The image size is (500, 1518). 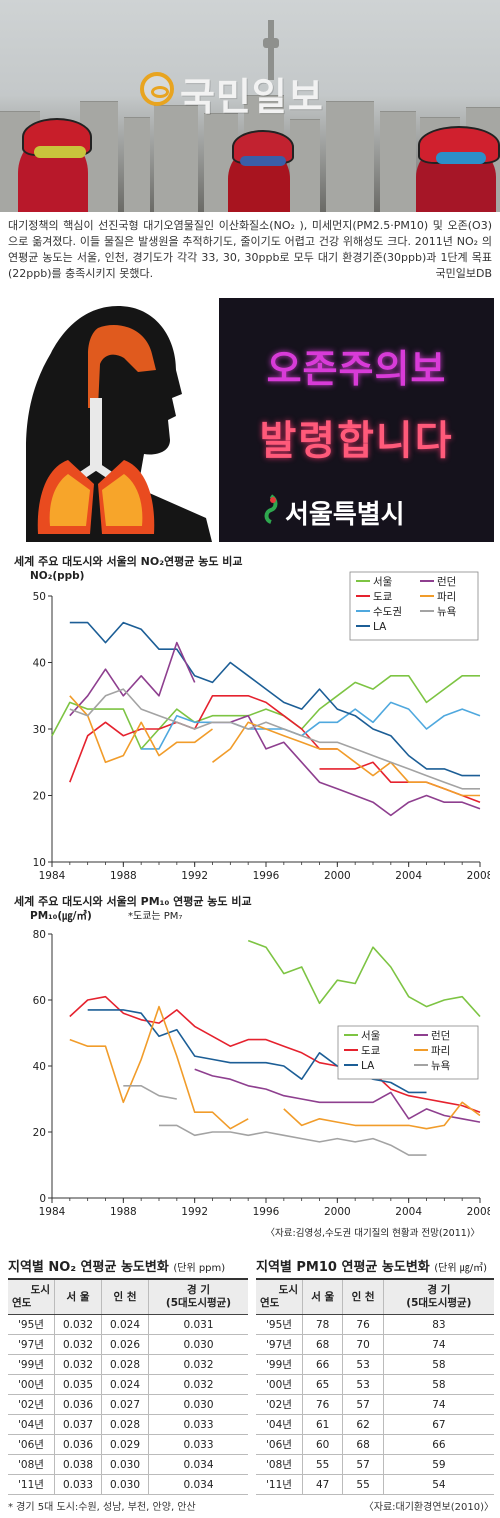 What do you see at coordinates (337, 1212) in the screenshot?
I see `x-tick-label: 2000` at bounding box center [337, 1212].